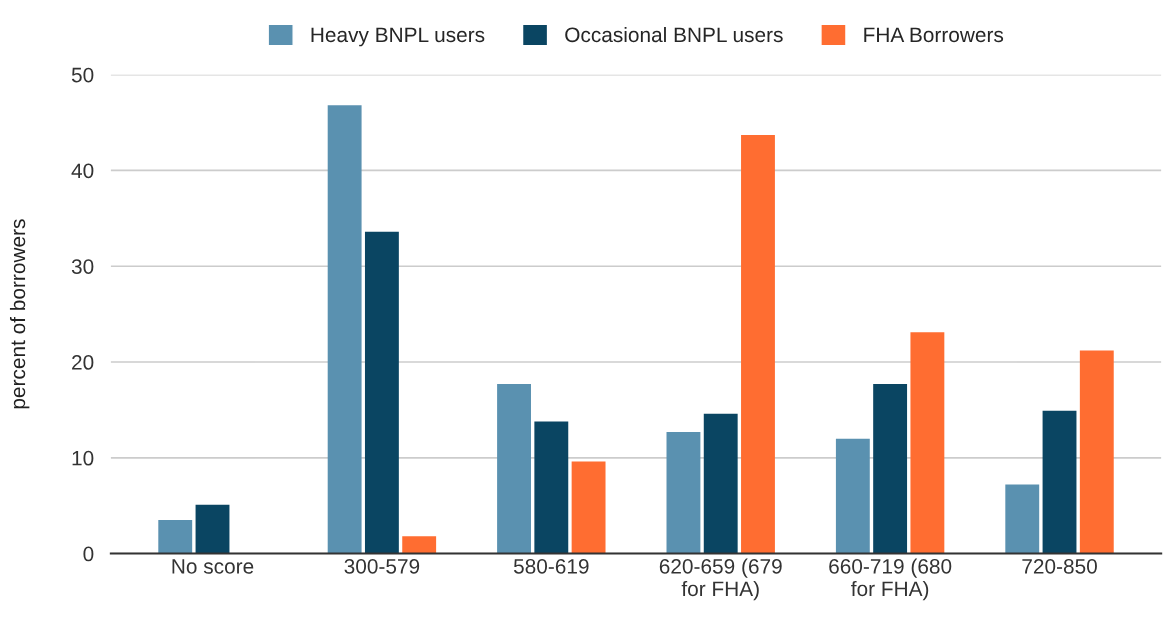 The height and width of the screenshot is (622, 1167). Describe the element at coordinates (674, 34) in the screenshot. I see `legend-label: Occasional BNPL users` at that location.